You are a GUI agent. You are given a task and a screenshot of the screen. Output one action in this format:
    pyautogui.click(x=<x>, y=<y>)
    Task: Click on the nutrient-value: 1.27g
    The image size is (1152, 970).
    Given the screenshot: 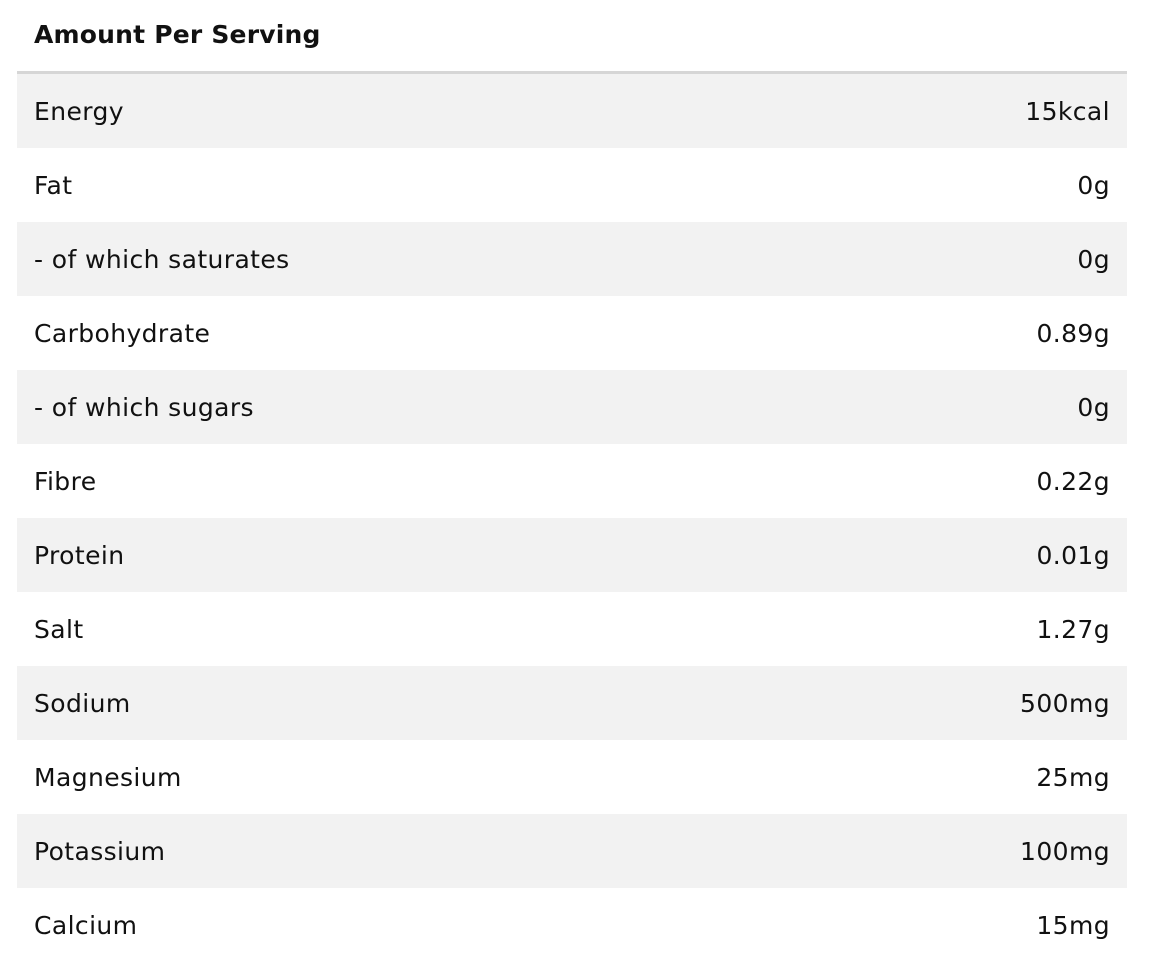 What is the action you would take?
    pyautogui.click(x=1073, y=629)
    